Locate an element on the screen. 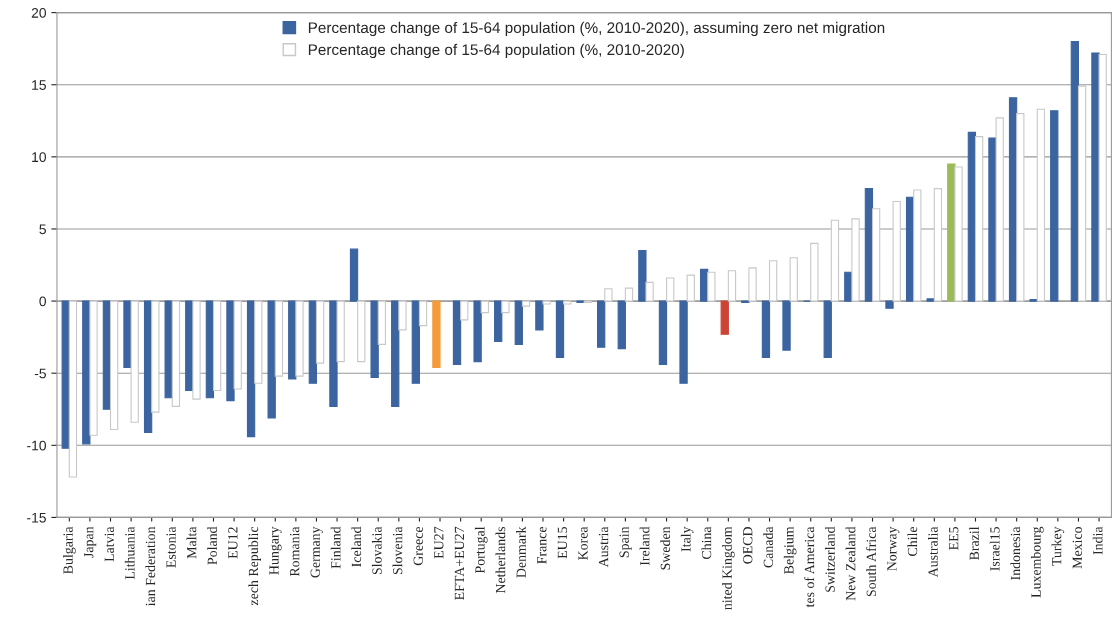 The width and height of the screenshot is (1117, 631). x-tick-label: Korea is located at coordinates (583, 543).